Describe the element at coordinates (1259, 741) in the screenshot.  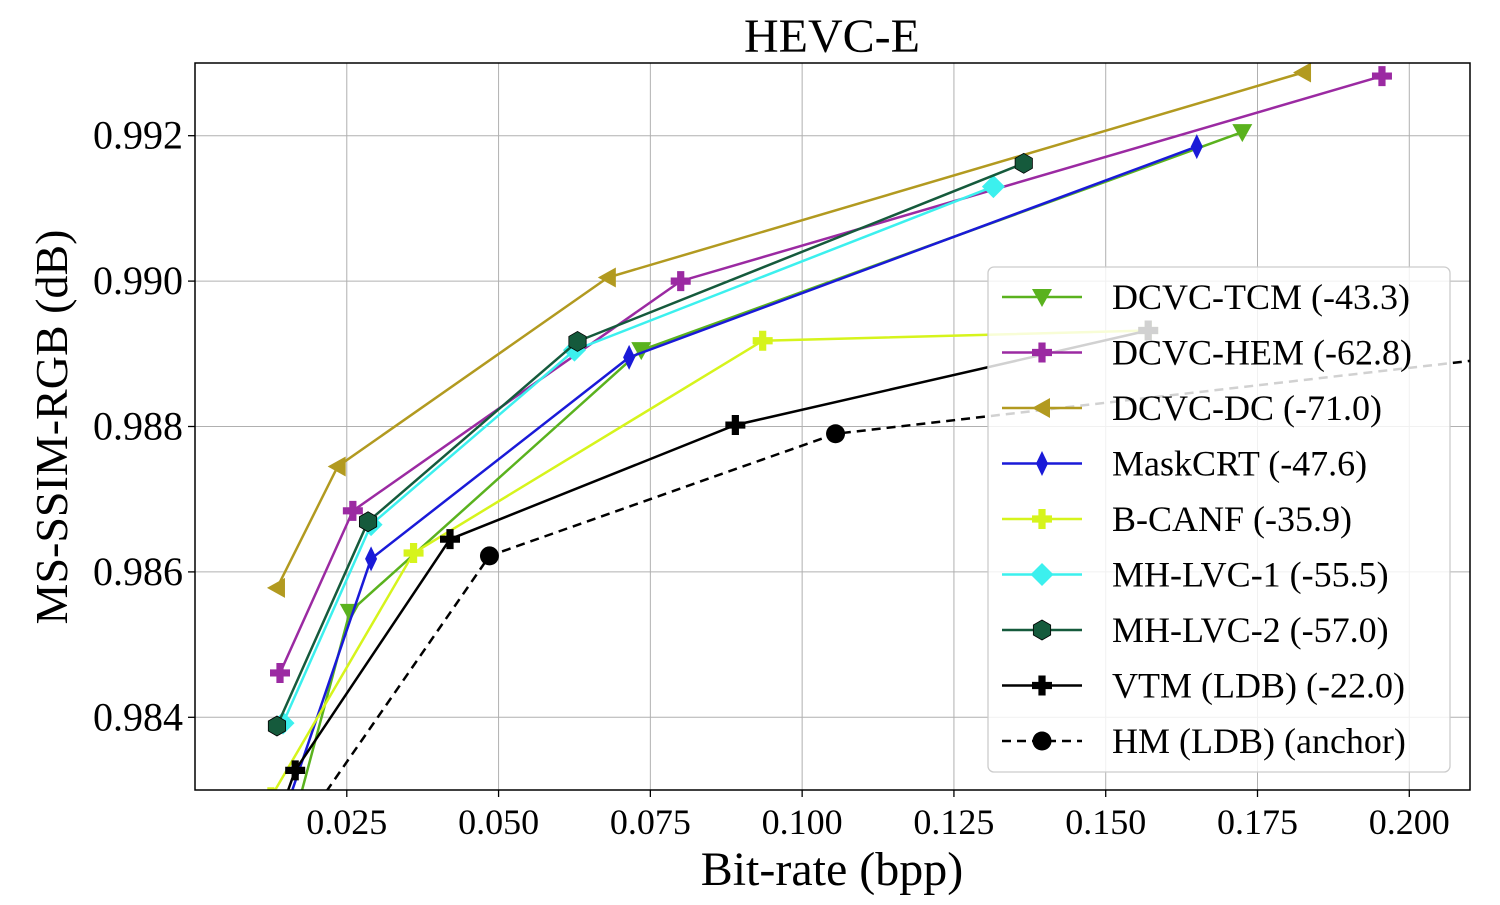
I see `legend-label: HM (LDB) (anchor)` at that location.